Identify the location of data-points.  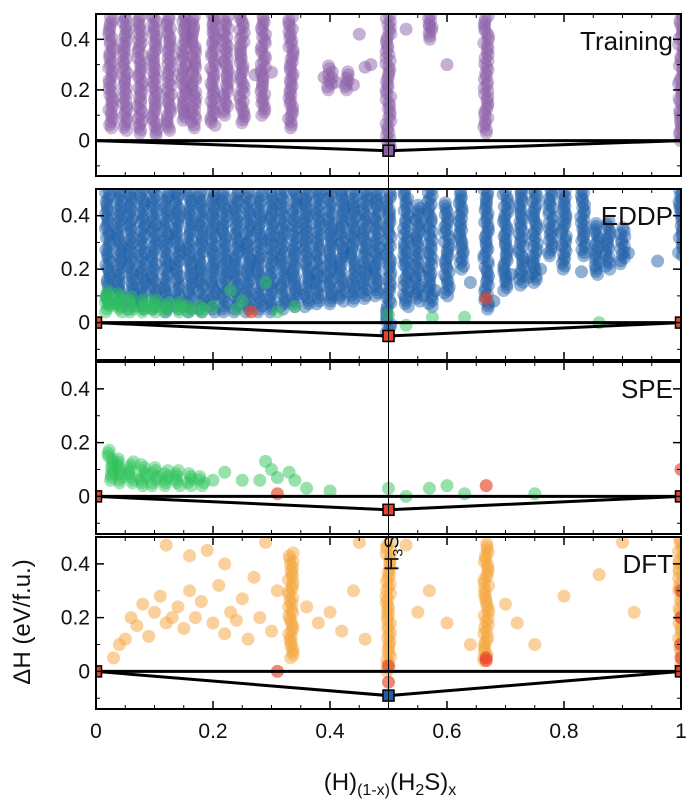
(391, 86).